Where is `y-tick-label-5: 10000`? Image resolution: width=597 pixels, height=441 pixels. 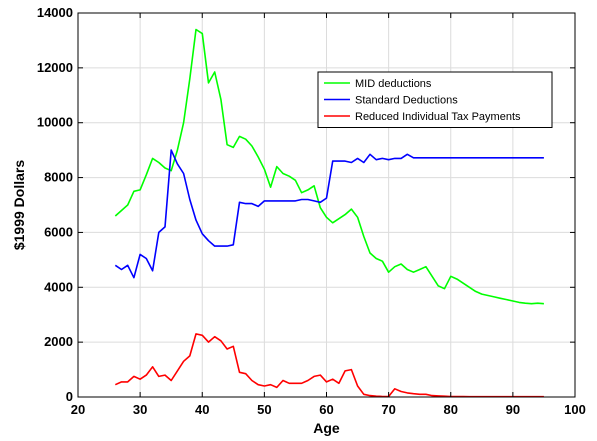
y-tick-label-5: 10000 is located at coordinates (55, 122).